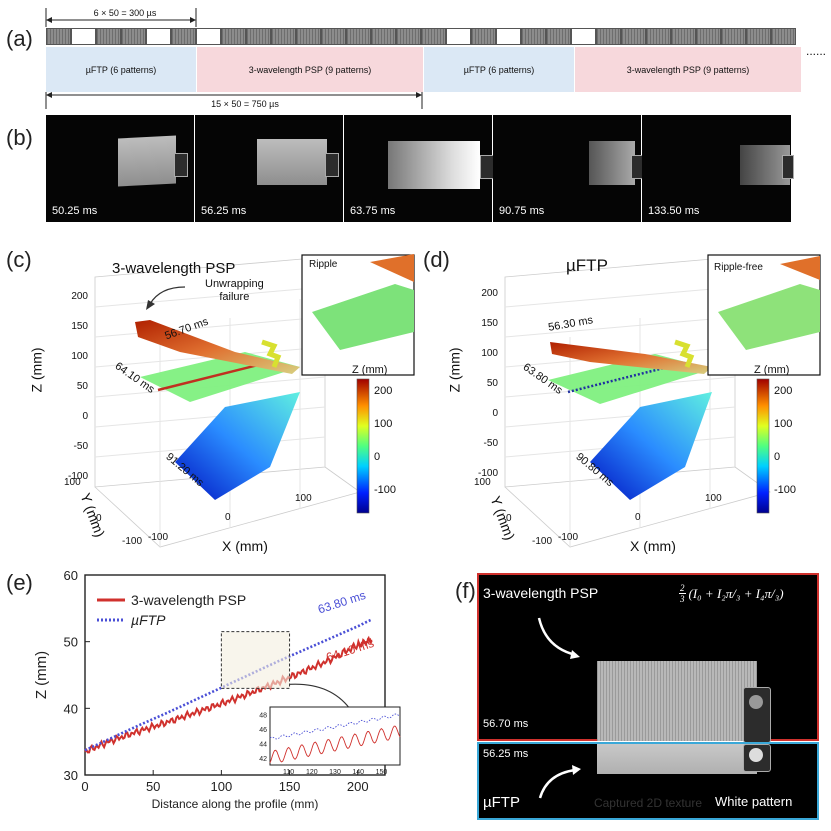 The height and width of the screenshot is (831, 831). What do you see at coordinates (174, 268) in the screenshot?
I see `plot-c-title: 3-wavelength PSP` at bounding box center [174, 268].